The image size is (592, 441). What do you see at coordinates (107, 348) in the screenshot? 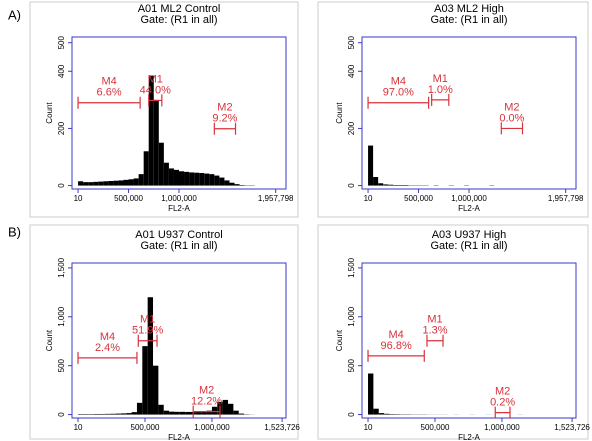
I see `marker-percent: 2.4%` at bounding box center [107, 348].